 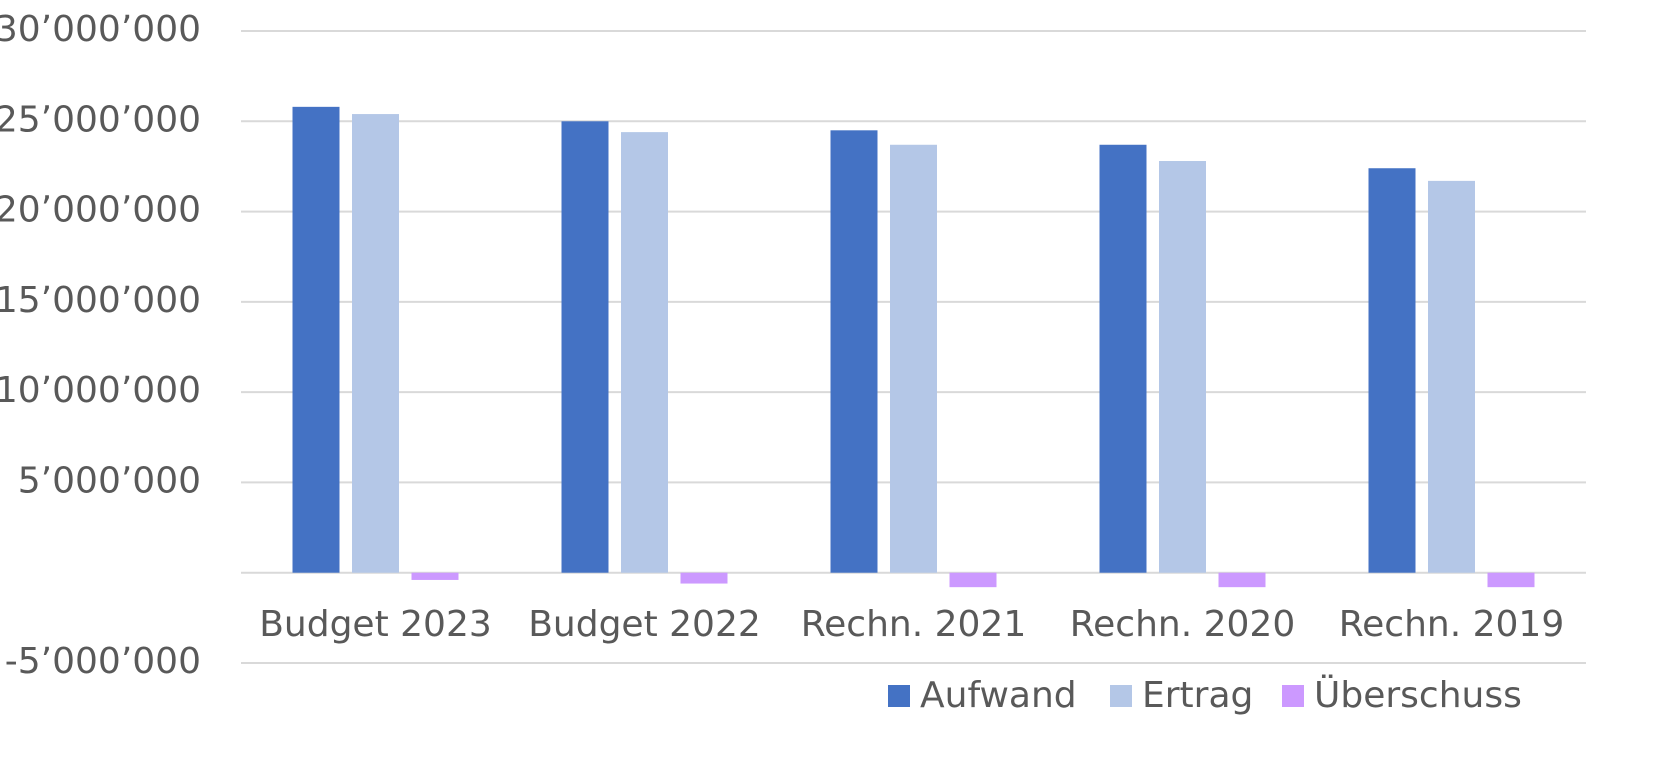 I want to click on legend-label: Überschuss, so click(x=1418, y=695).